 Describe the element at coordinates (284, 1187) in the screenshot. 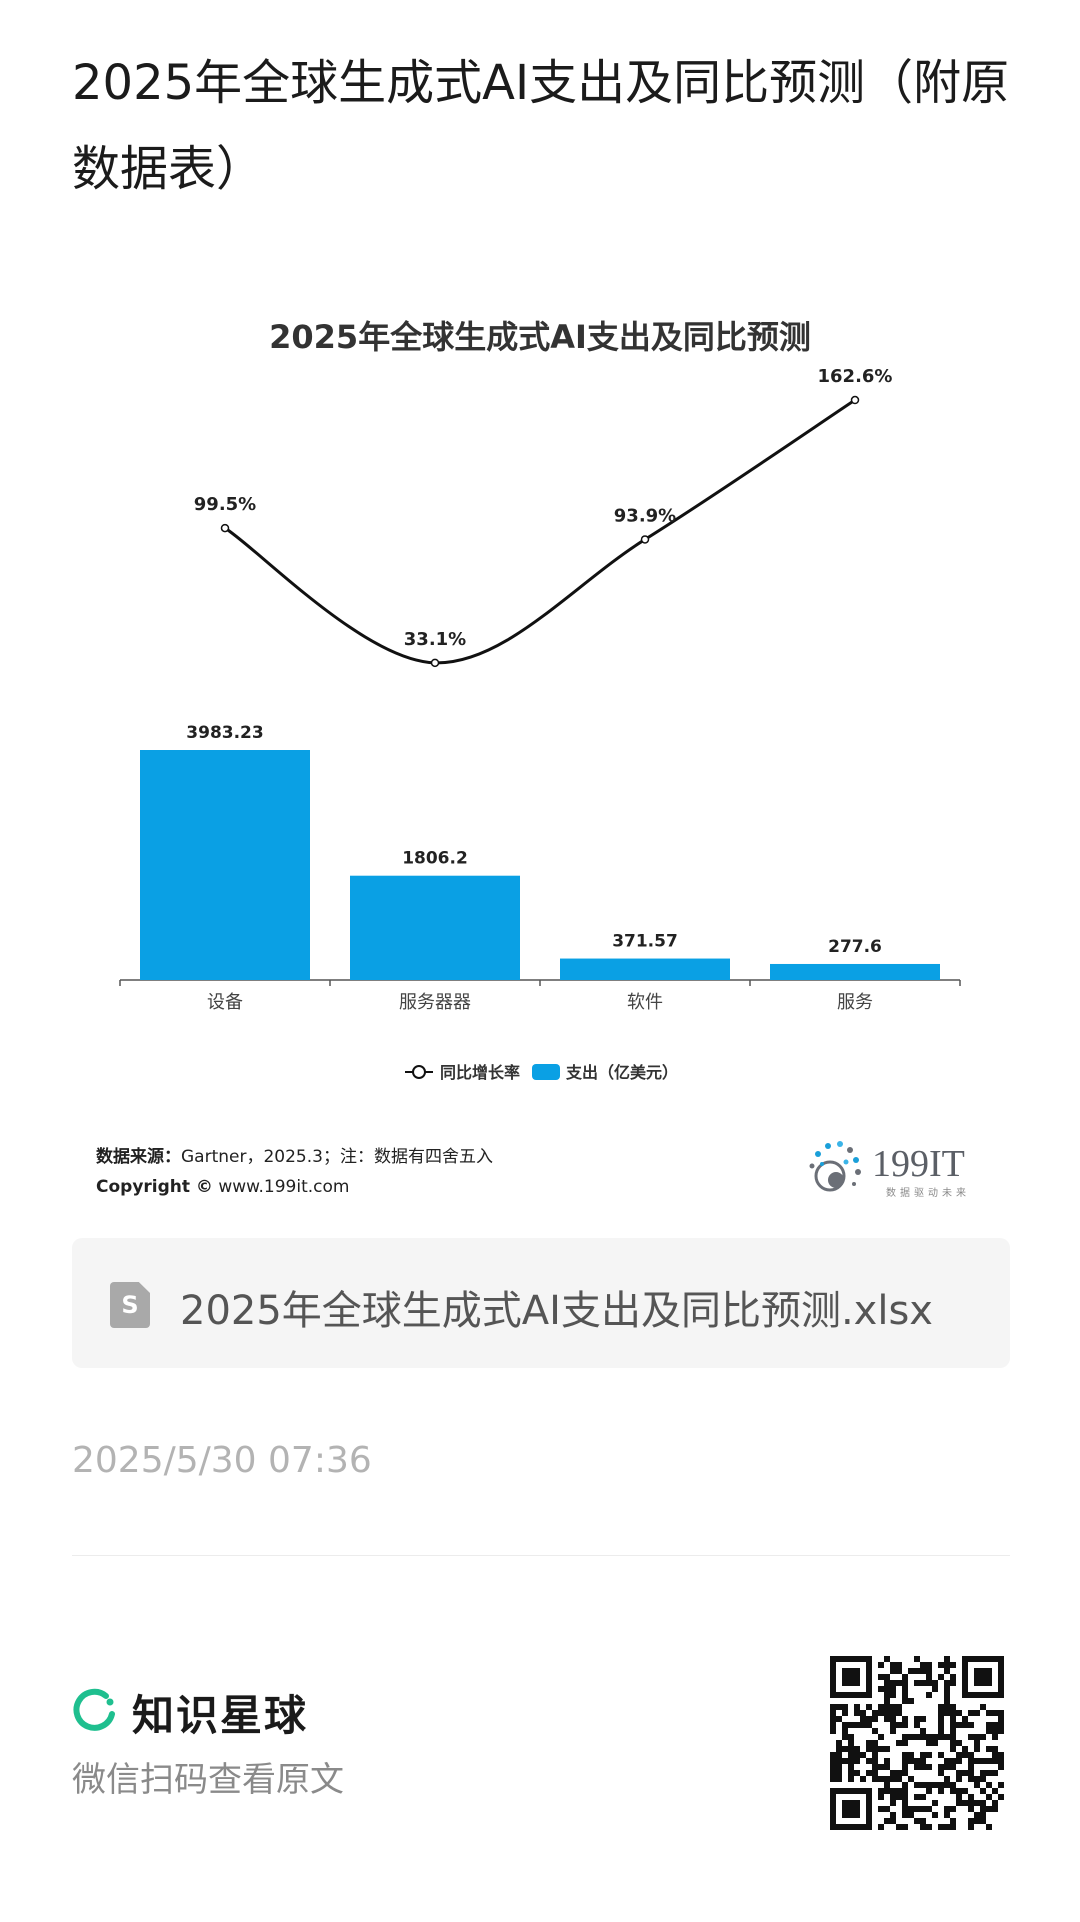

I see `copyright-text: www.199it.com` at that location.